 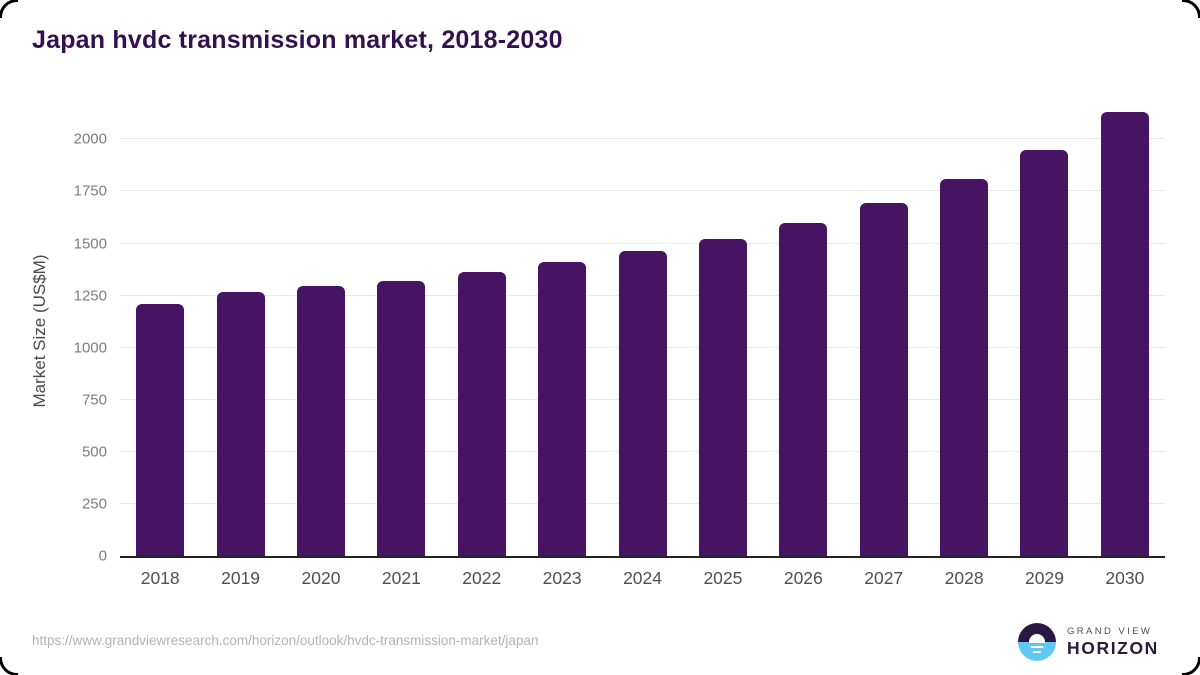 I want to click on bar-2025, so click(x=722, y=397).